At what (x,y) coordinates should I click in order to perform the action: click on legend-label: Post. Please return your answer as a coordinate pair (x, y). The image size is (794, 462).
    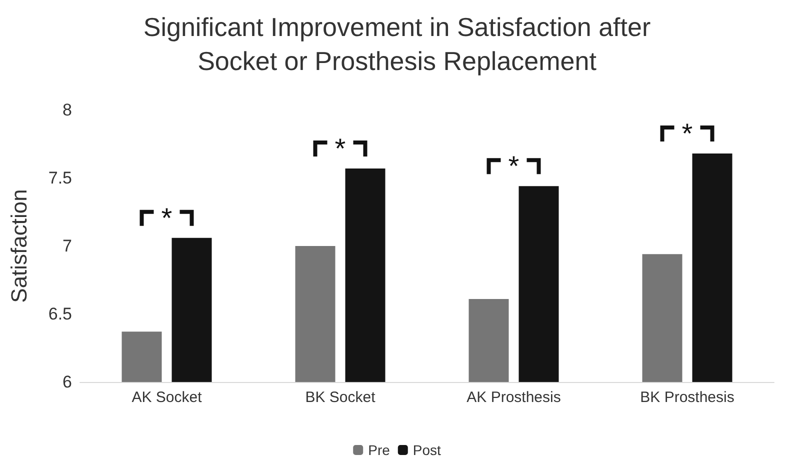
    Looking at the image, I should click on (427, 450).